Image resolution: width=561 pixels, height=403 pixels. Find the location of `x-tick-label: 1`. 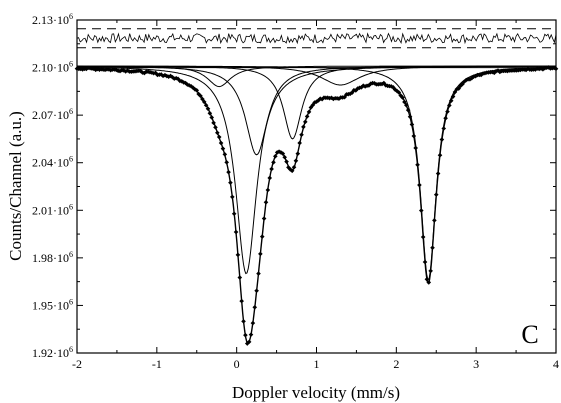

x-tick-label: 1 is located at coordinates (317, 364).